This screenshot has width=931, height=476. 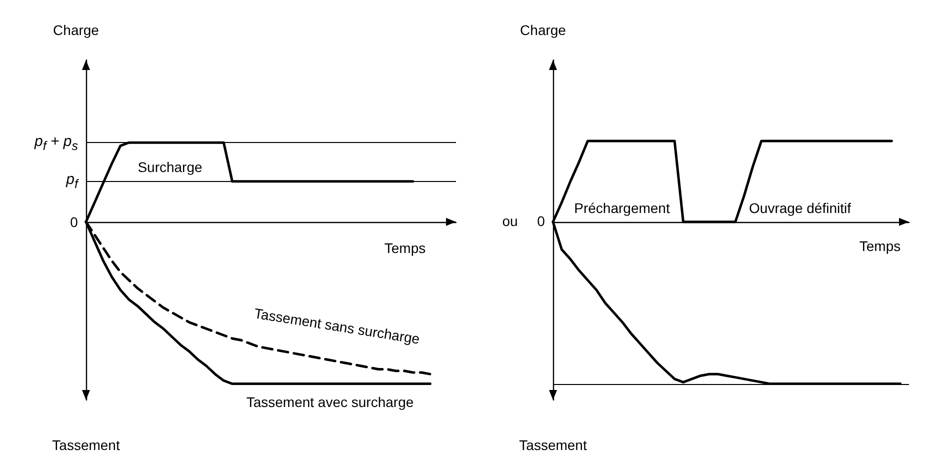 I want to click on annotation: Ouvrage définitif, so click(x=800, y=208).